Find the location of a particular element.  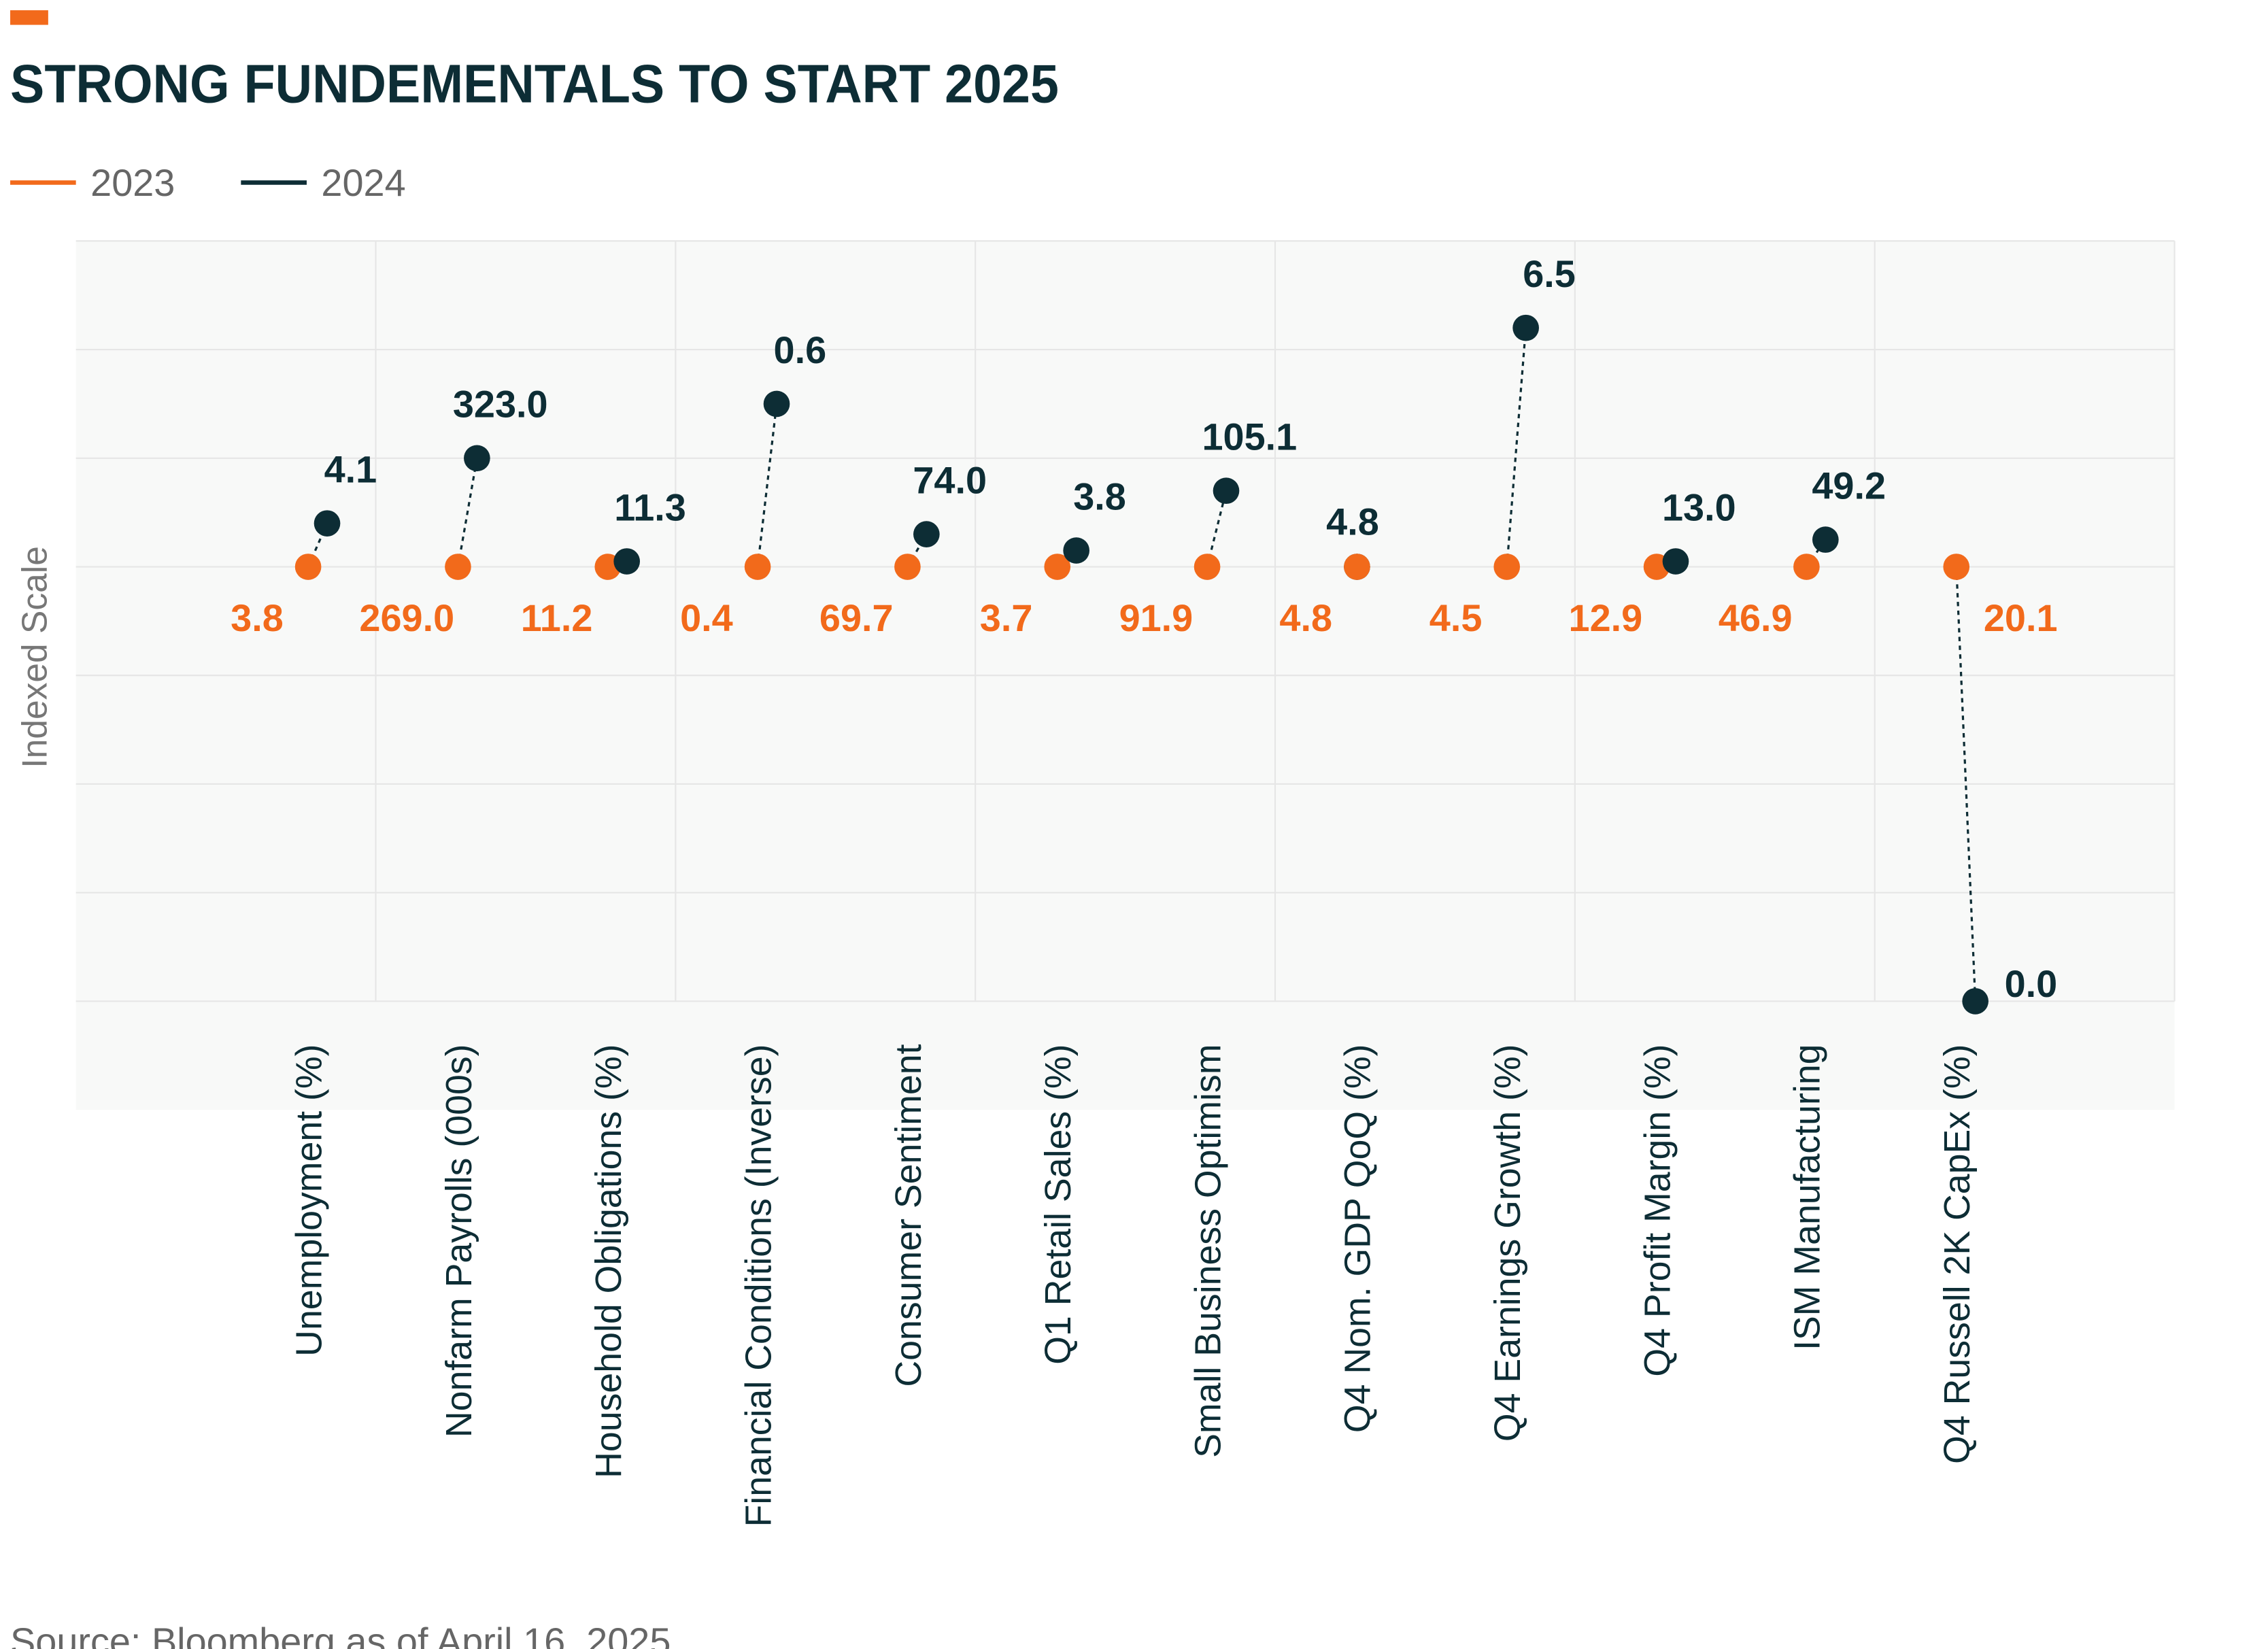

source-note: Source: Bloomberg as of April 16, 2025. is located at coordinates (345, 1635).